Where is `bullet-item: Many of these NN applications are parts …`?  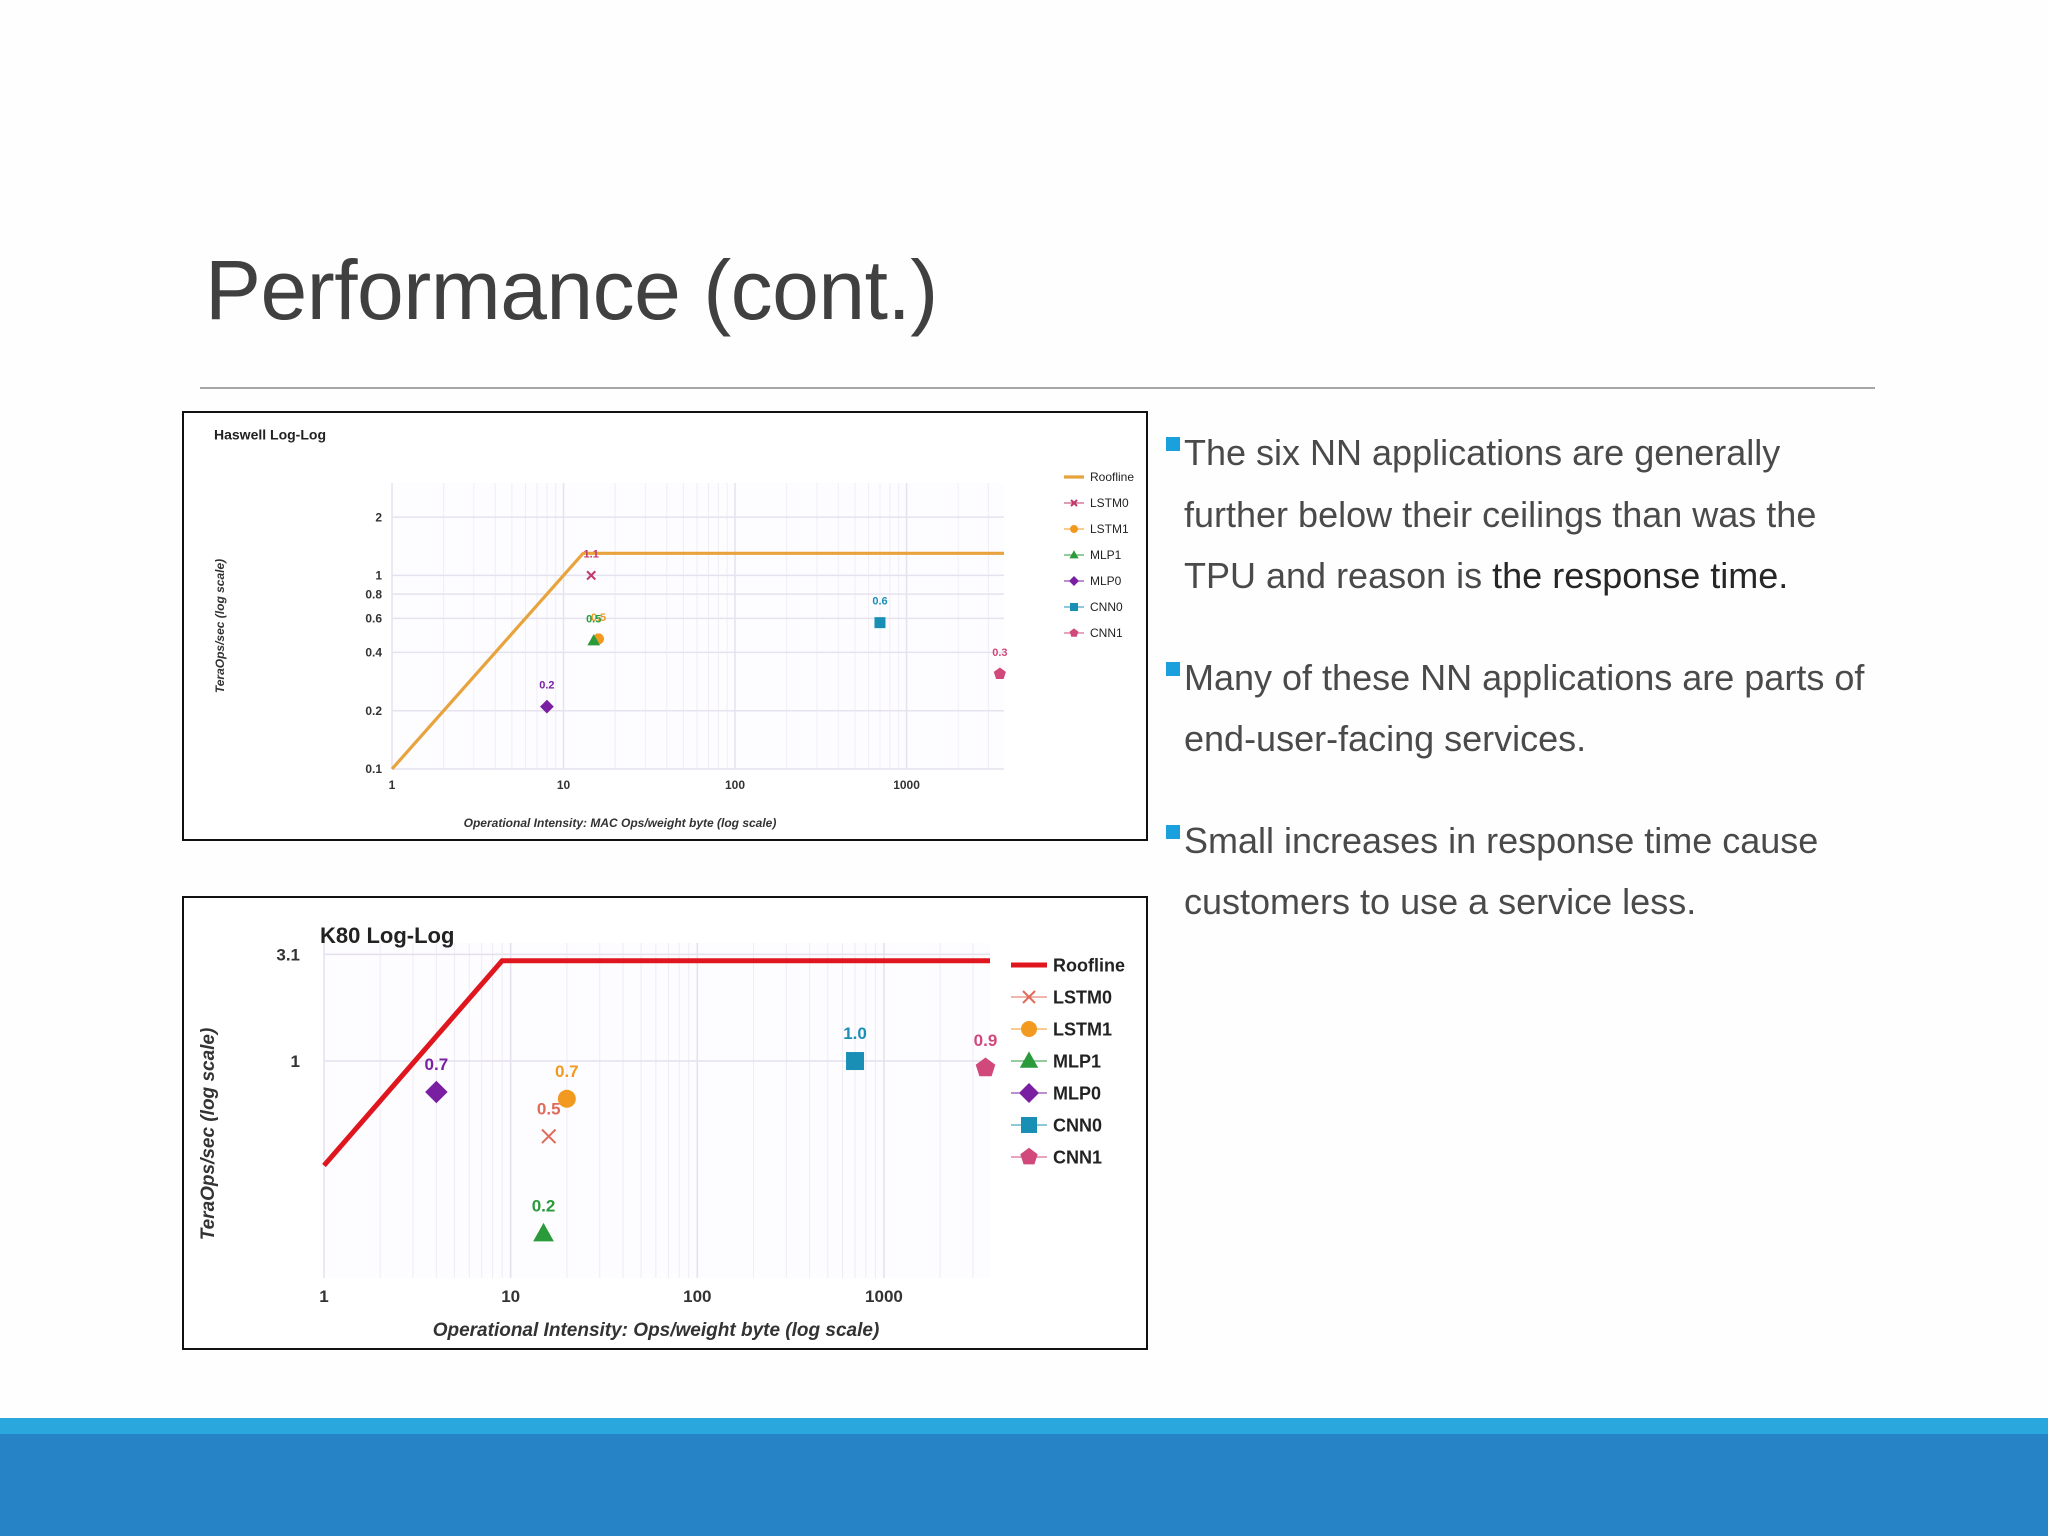 bullet-item: Many of these NN applications are parts … is located at coordinates (1527, 708).